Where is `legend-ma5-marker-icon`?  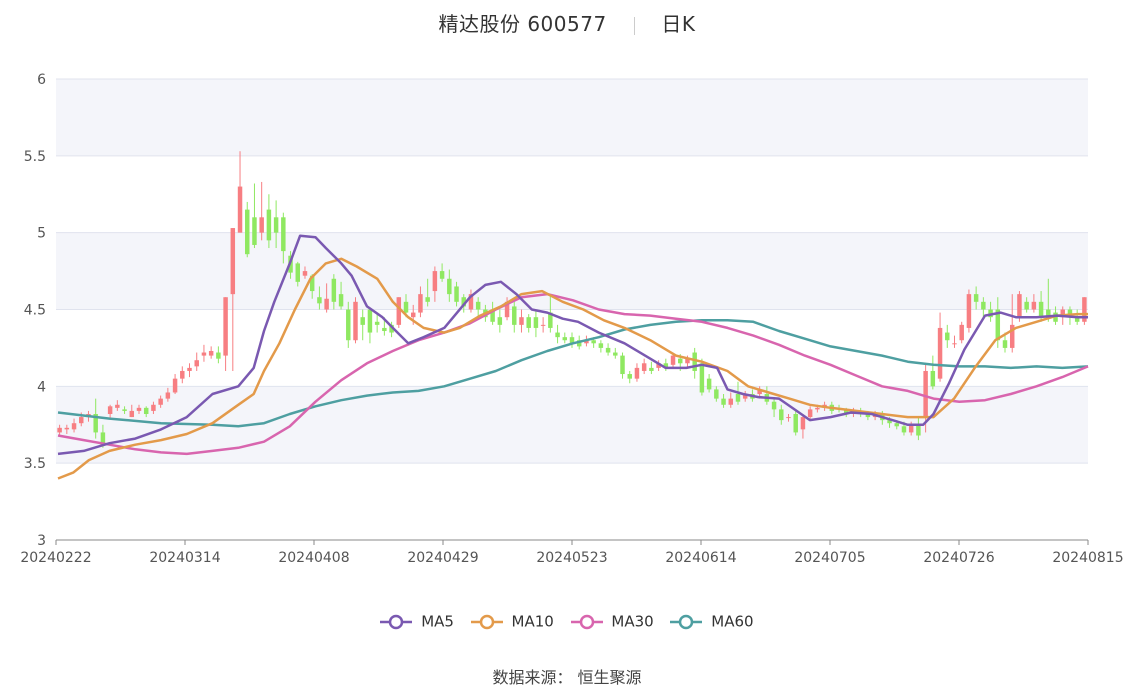
legend-ma5-marker-icon is located at coordinates (396, 621).